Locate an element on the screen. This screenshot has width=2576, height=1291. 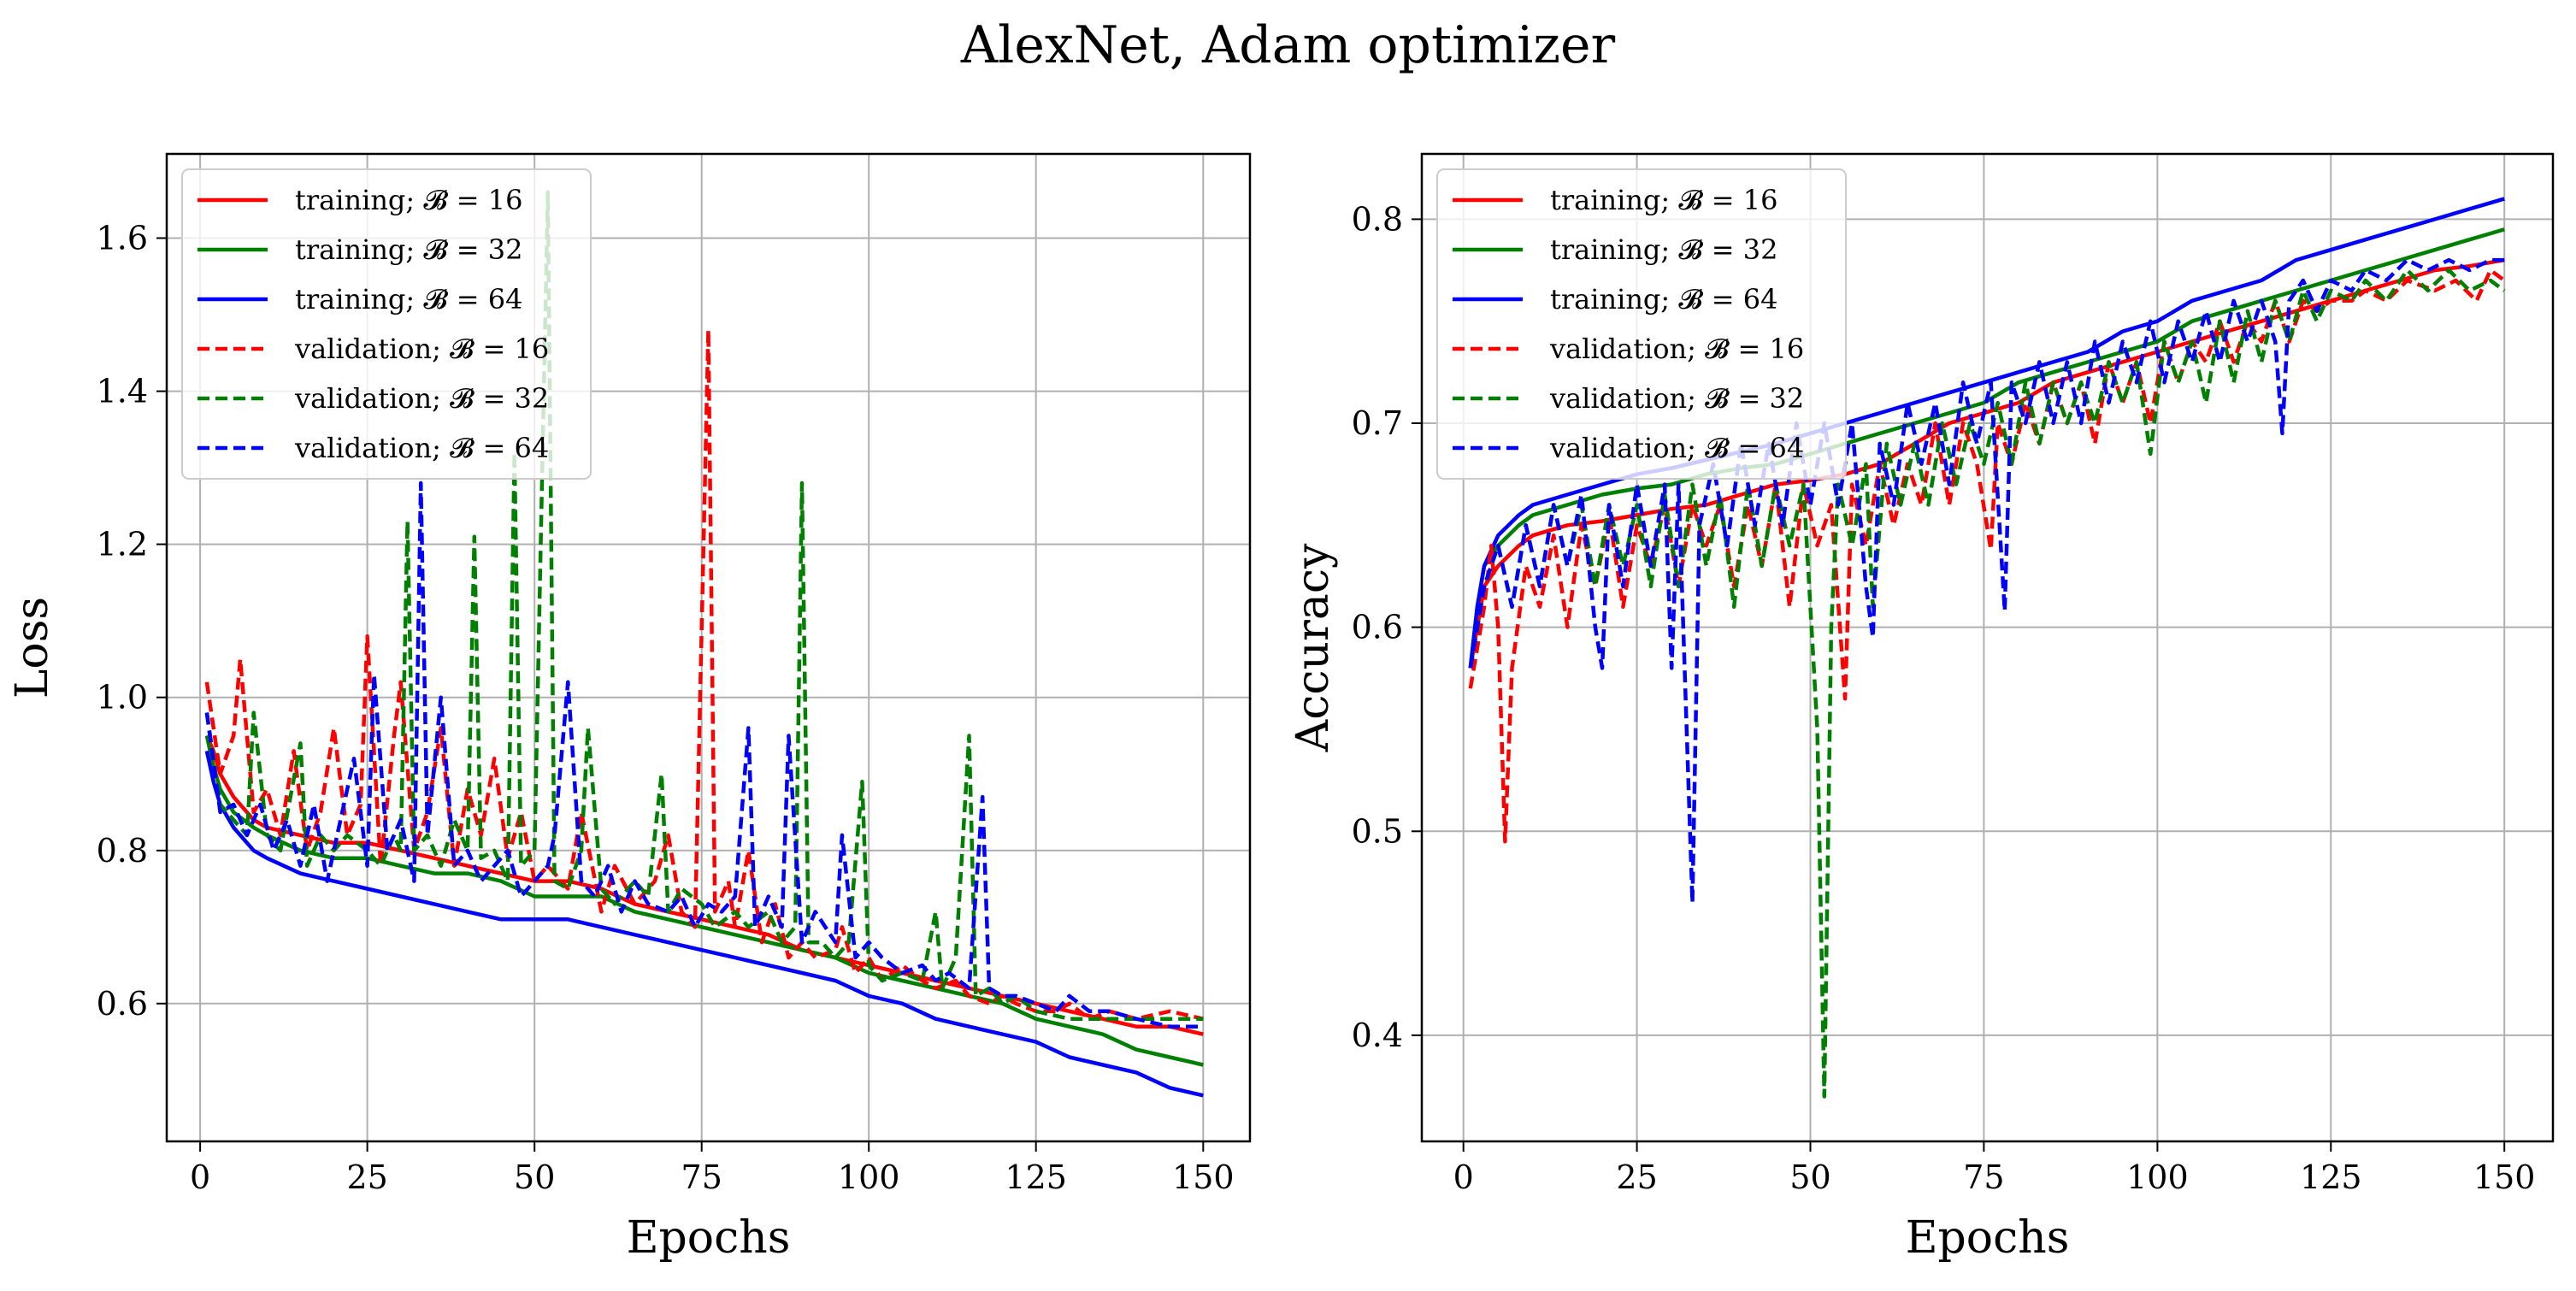
y-tick-label: 0.5 is located at coordinates (1377, 831).